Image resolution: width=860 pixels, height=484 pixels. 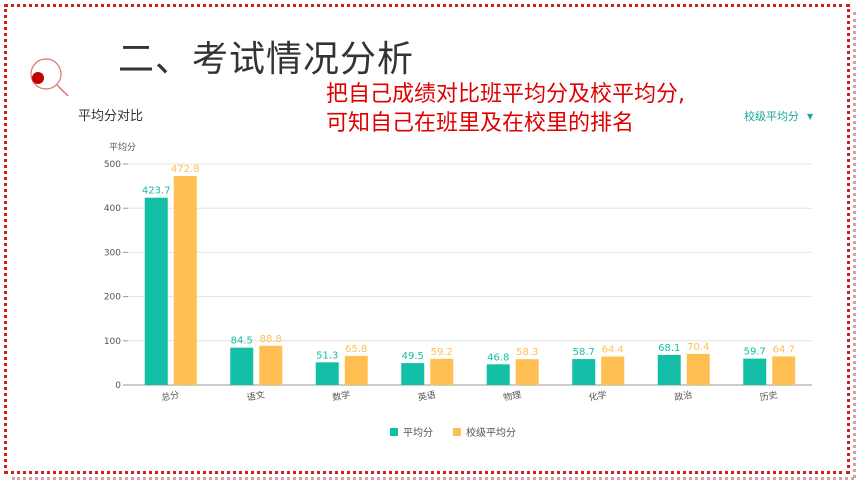 I want to click on x-tick-label: 总分, so click(x=170, y=396).